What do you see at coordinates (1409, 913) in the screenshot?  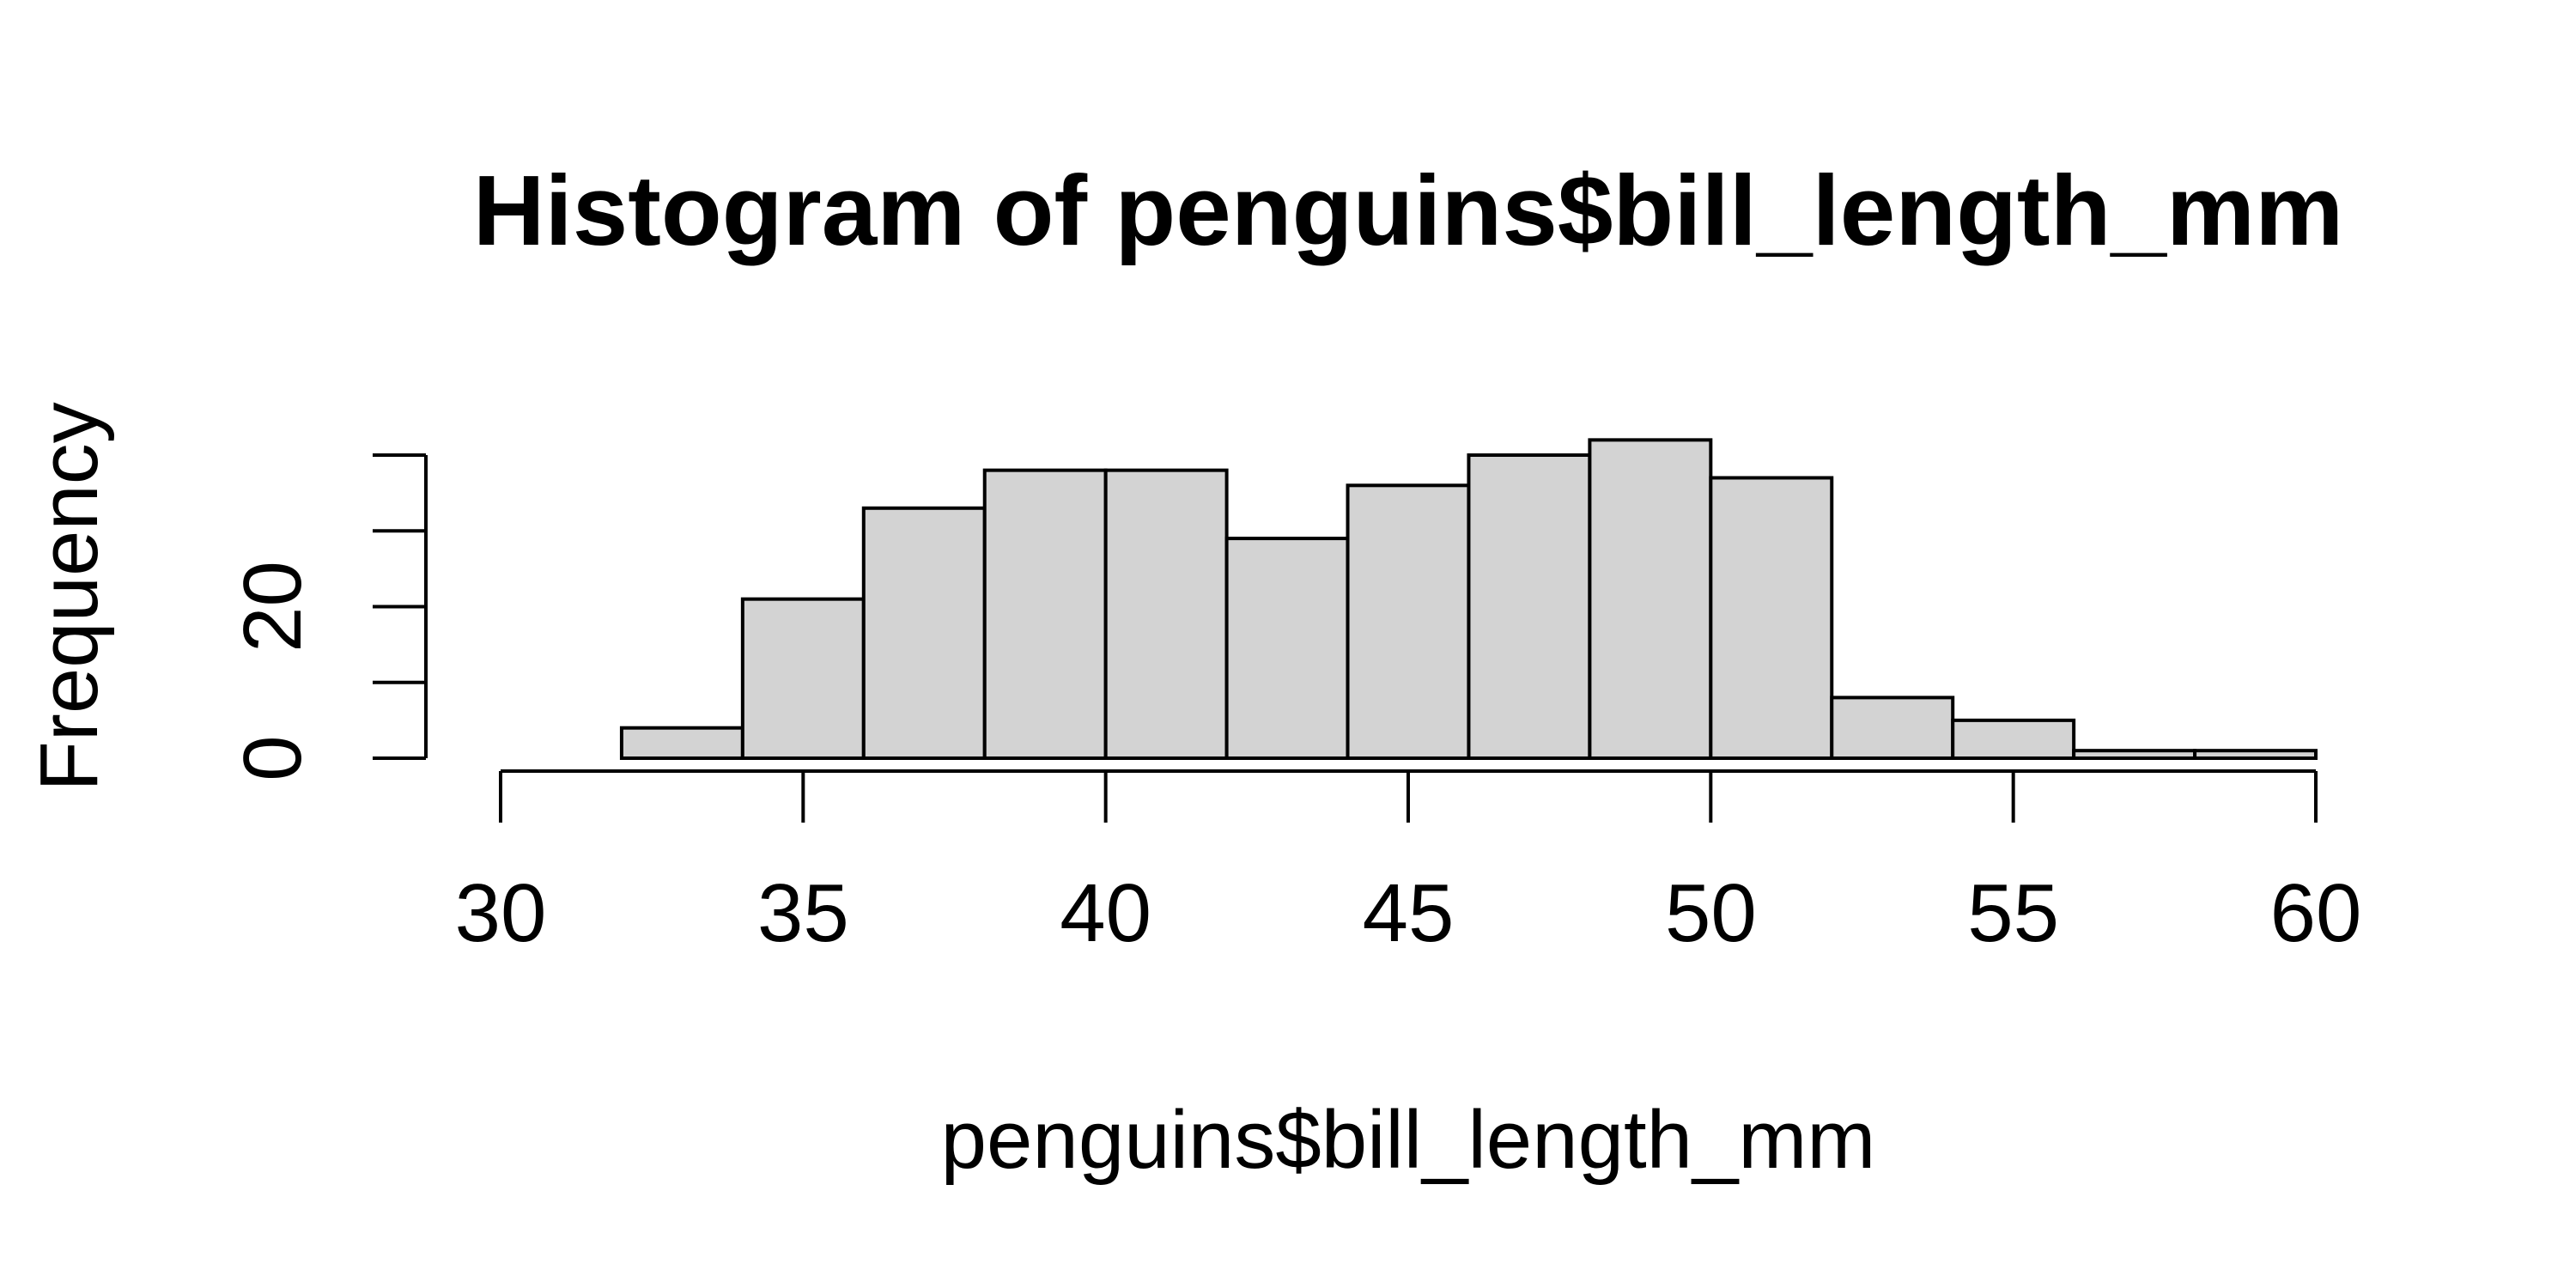 I see `x-tick-label: 45` at bounding box center [1409, 913].